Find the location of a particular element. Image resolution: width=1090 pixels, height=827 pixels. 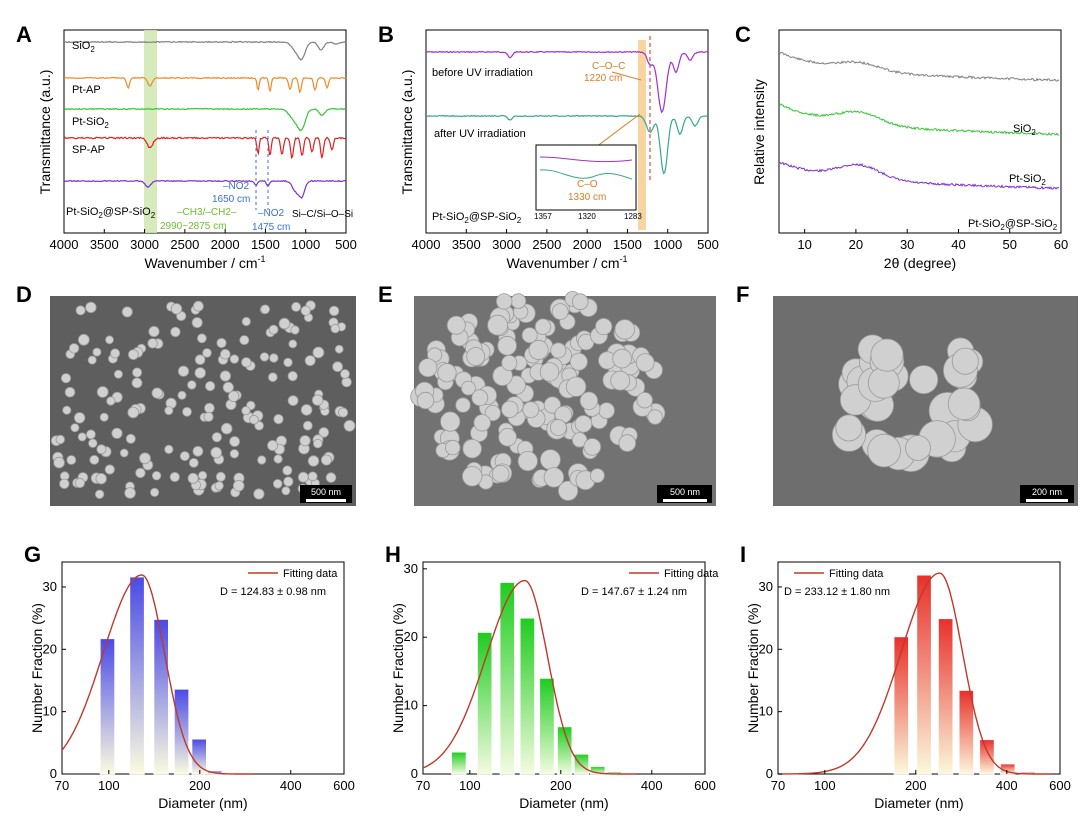

sem-f-particle is located at coordinates (965, 361).